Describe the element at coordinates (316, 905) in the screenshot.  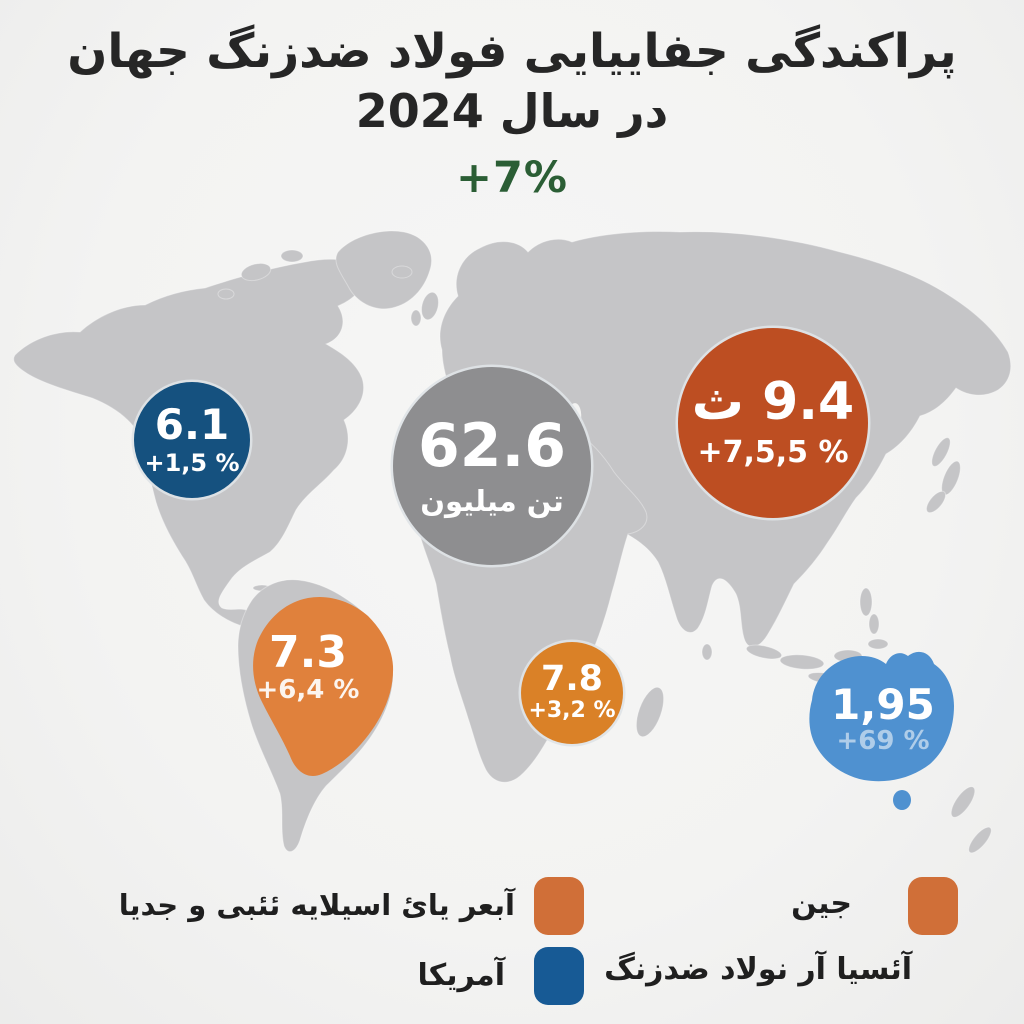
I see `legend-label-row1-left: آبعر یائ اسیلایه ئئبی و جدیا` at that location.